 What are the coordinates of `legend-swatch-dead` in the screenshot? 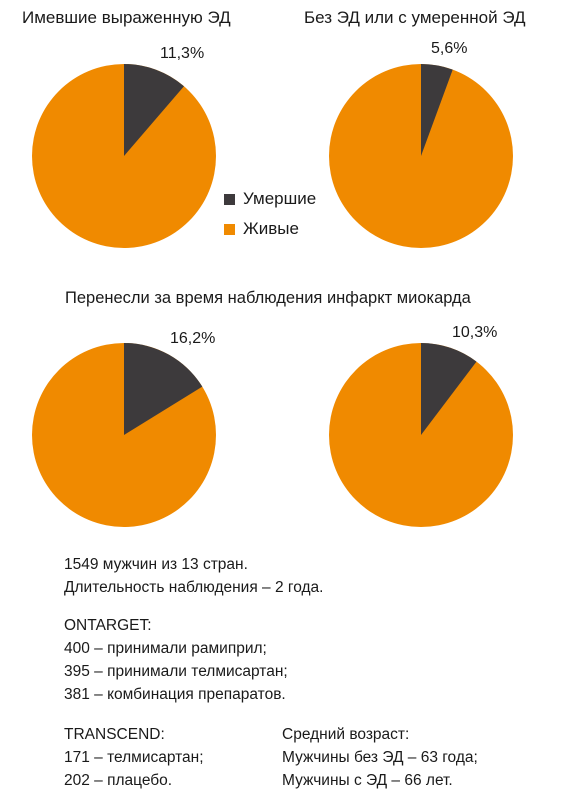 It's located at (229, 199).